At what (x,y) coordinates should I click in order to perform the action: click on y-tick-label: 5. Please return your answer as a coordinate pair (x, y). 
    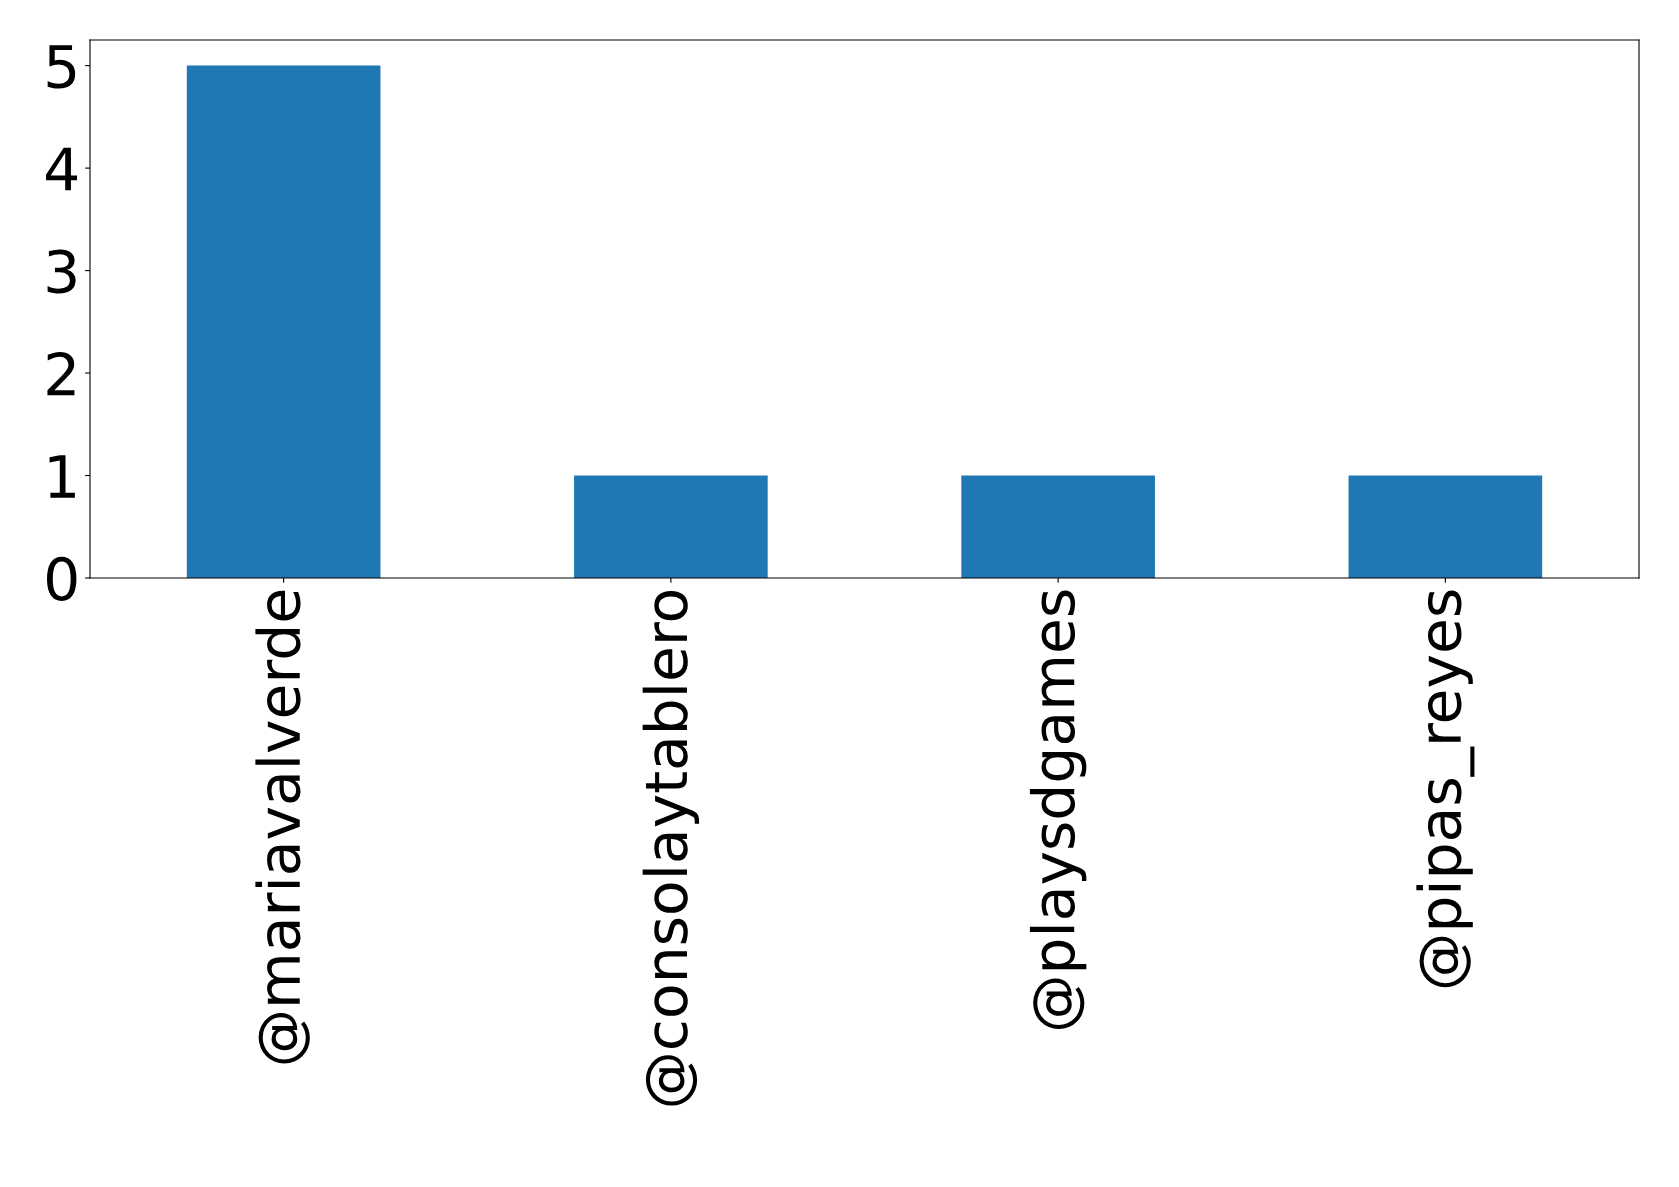
    Looking at the image, I should click on (61, 67).